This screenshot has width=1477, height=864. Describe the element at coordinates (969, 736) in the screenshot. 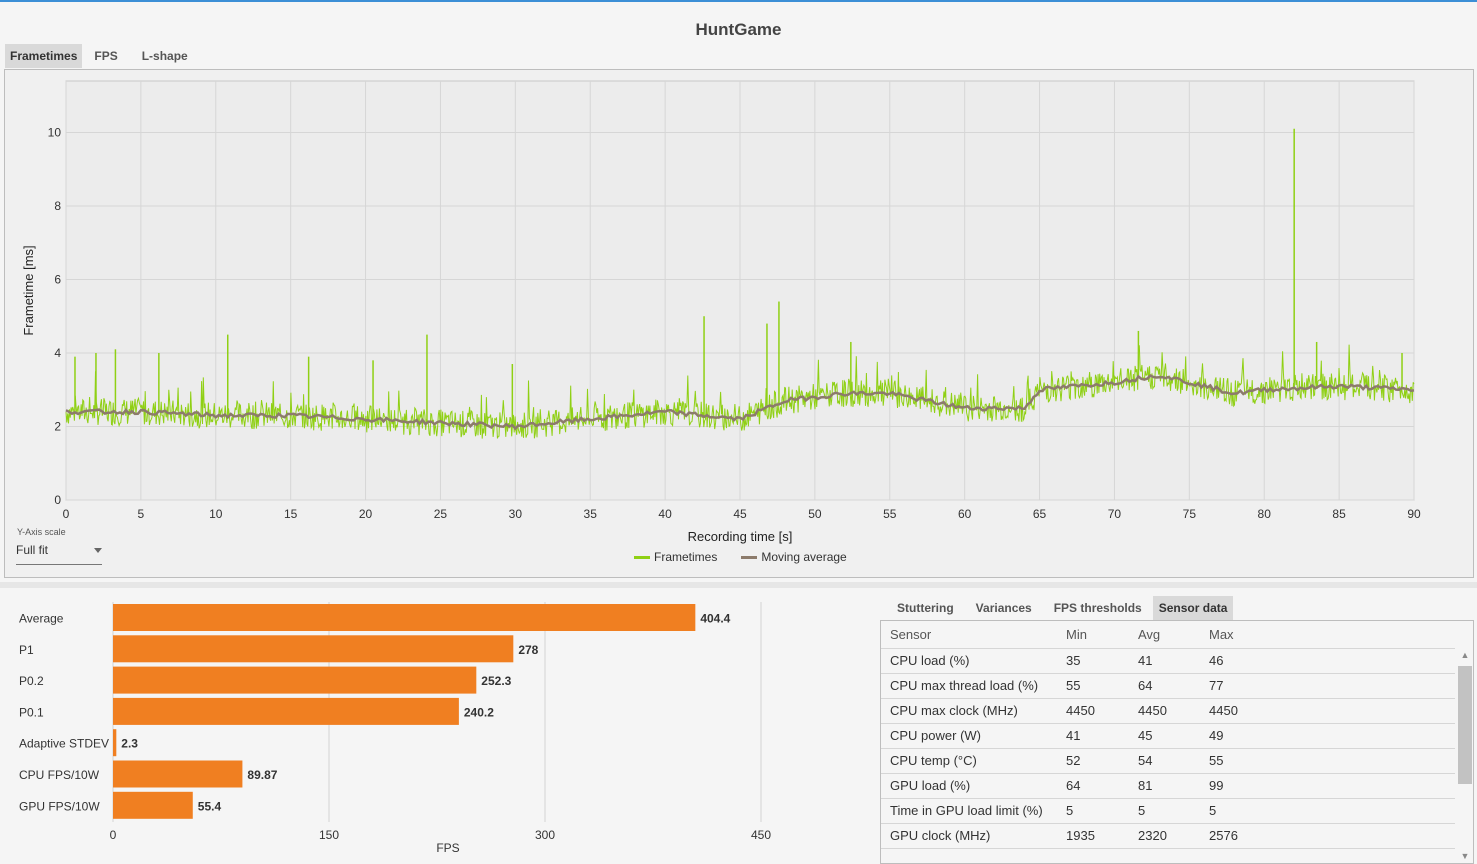

I see `sensor-name: CPU power (W)` at that location.